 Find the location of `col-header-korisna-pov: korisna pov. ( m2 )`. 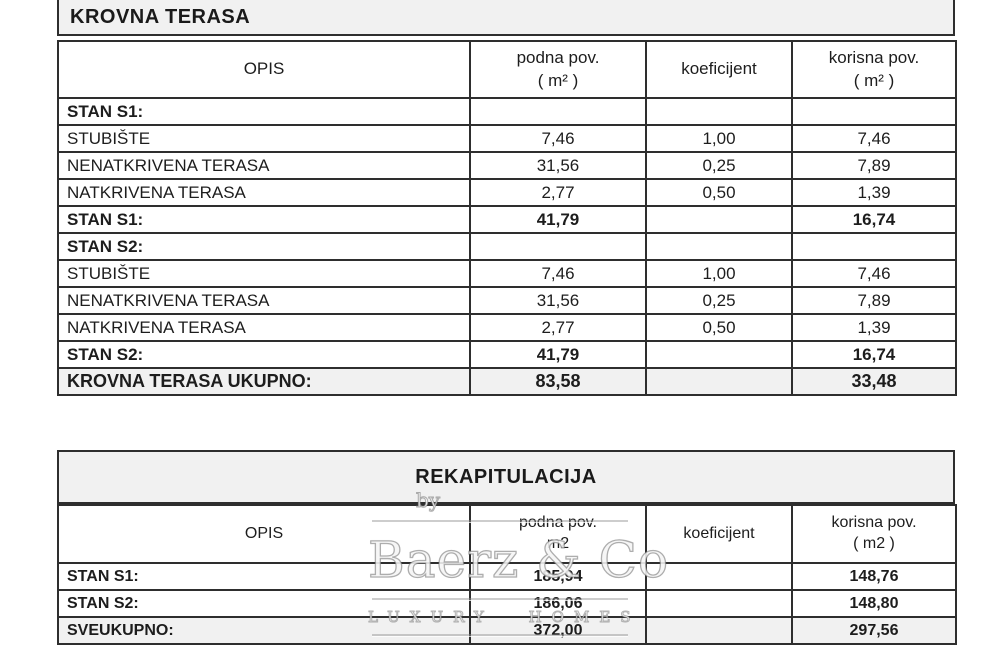

col-header-korisna-pov: korisna pov. ( m2 ) is located at coordinates (874, 534).